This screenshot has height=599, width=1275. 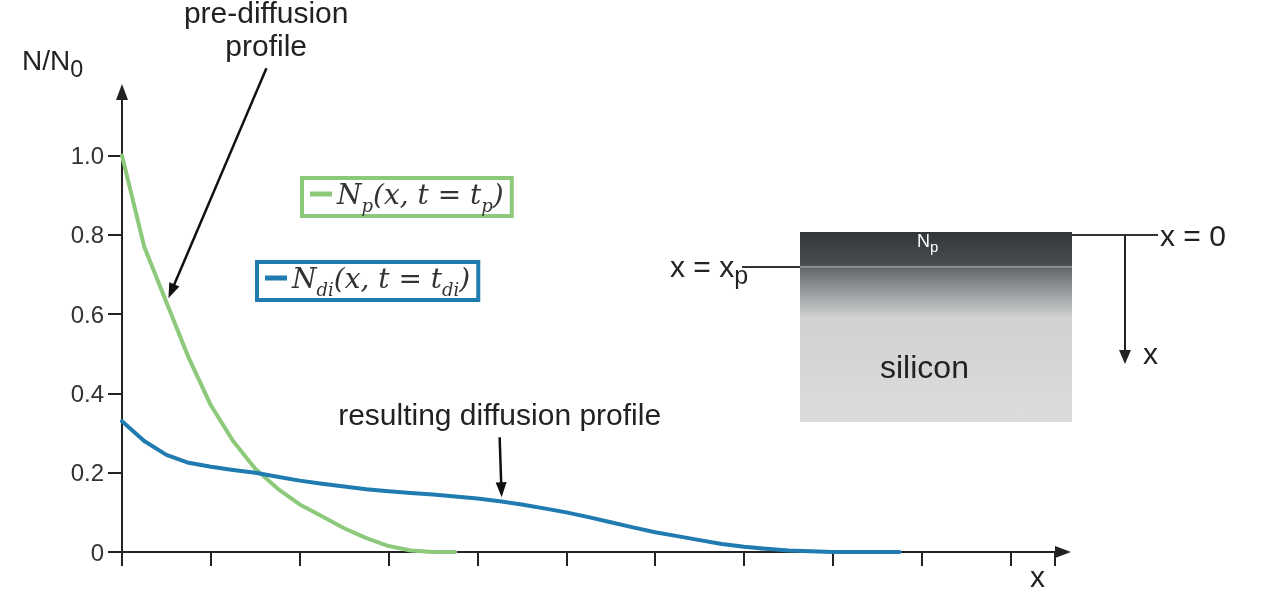 I want to click on y-tick-label: 0.2, so click(x=87, y=473).